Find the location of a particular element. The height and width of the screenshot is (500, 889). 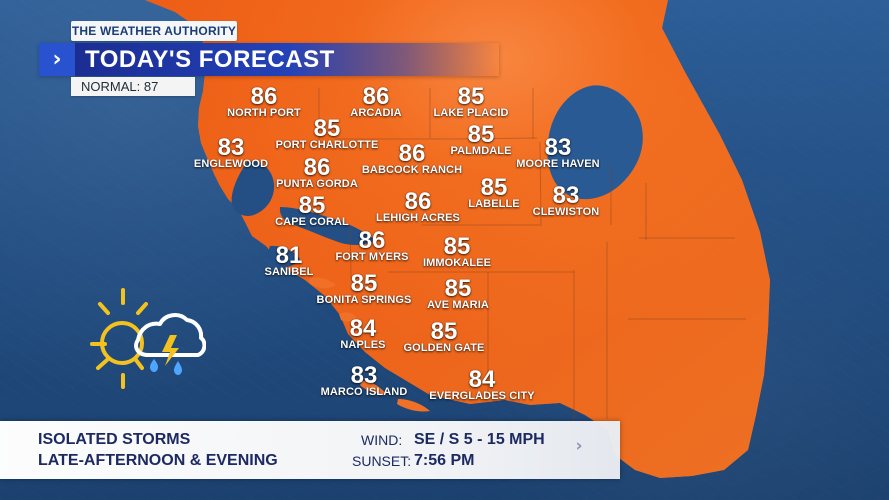

city-name: SANIBEL is located at coordinates (289, 272).